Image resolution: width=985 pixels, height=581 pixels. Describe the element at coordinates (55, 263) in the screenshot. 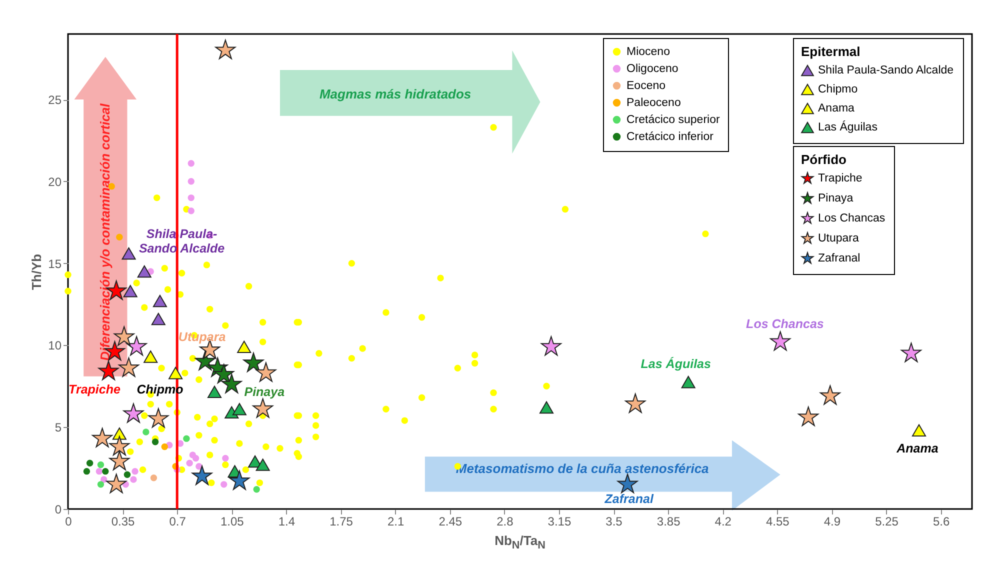

I see `y-tick-label: 15` at that location.